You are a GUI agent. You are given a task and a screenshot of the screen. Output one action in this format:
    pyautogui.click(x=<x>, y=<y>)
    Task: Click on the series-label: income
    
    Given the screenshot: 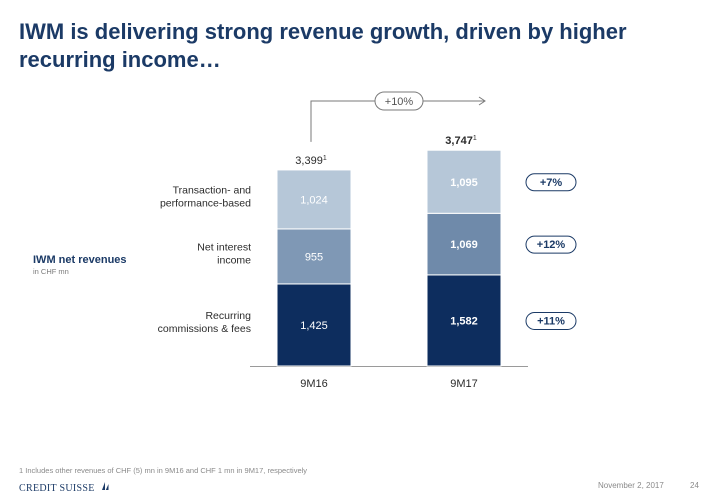 What is the action you would take?
    pyautogui.click(x=234, y=260)
    